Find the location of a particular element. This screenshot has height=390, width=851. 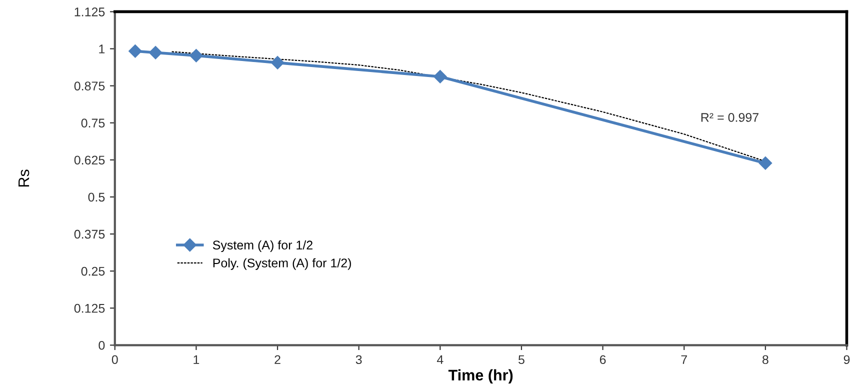

x-tick-label: 7 is located at coordinates (684, 359).